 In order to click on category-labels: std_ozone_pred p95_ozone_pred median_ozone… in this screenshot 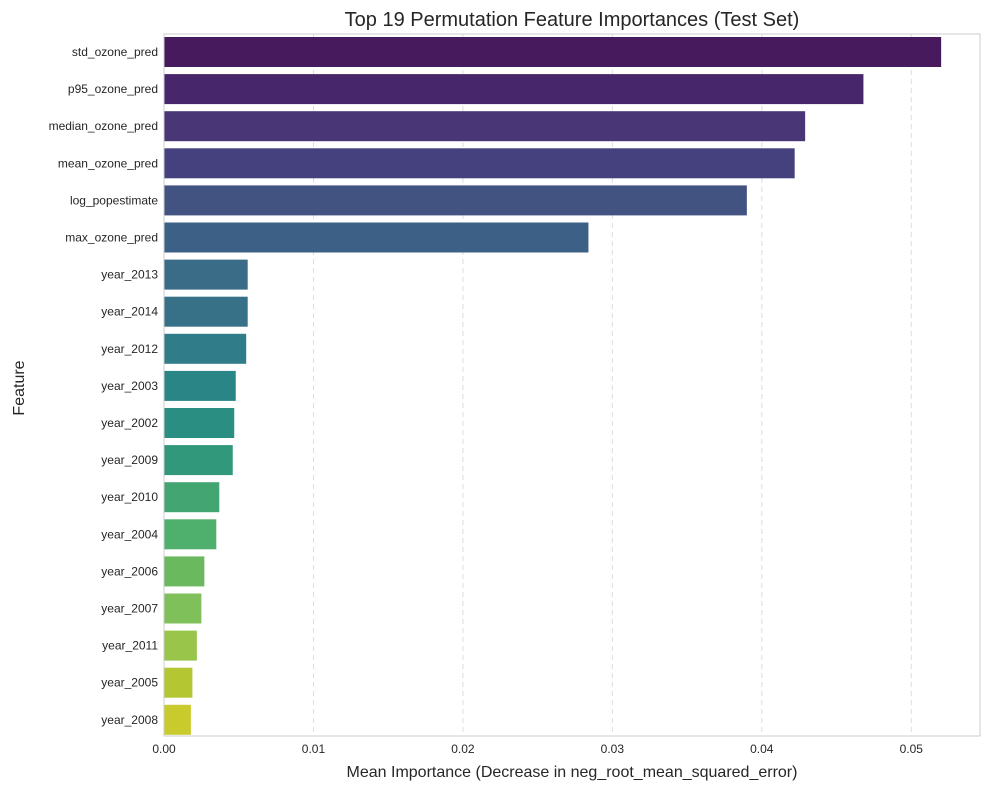, I will do `click(104, 386)`.